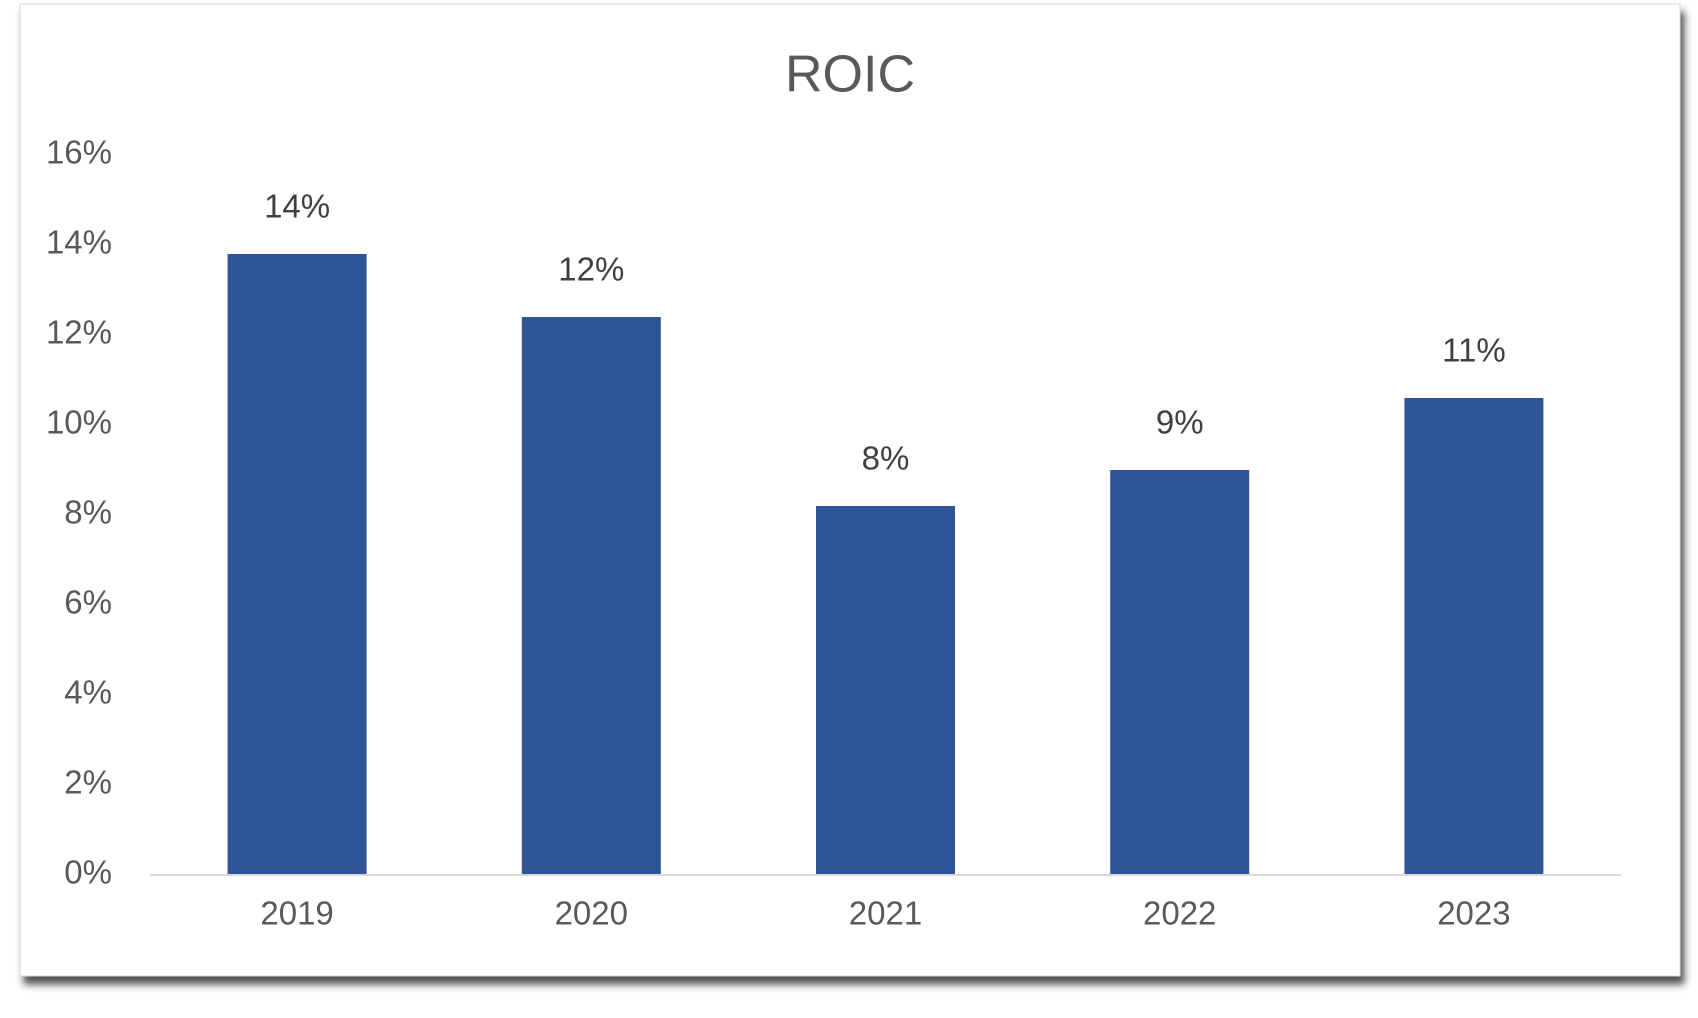 Image resolution: width=1698 pixels, height=1018 pixels. I want to click on value-label: 9%, so click(1180, 422).